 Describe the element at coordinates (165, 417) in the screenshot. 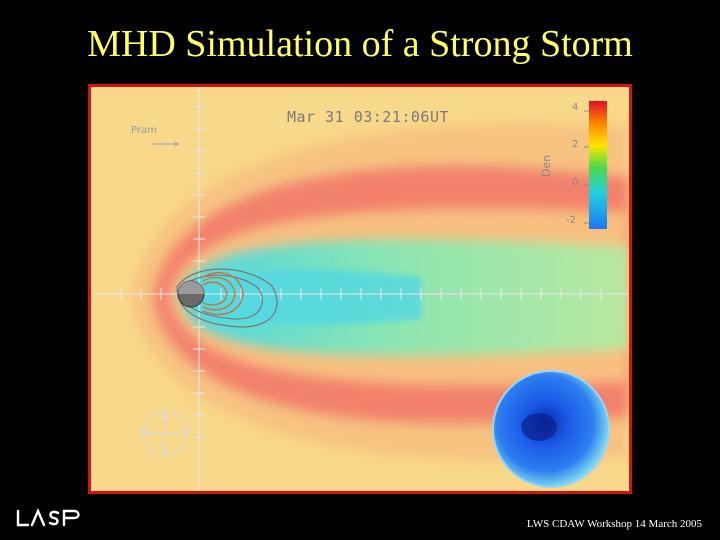

I see `compass-north: N` at that location.